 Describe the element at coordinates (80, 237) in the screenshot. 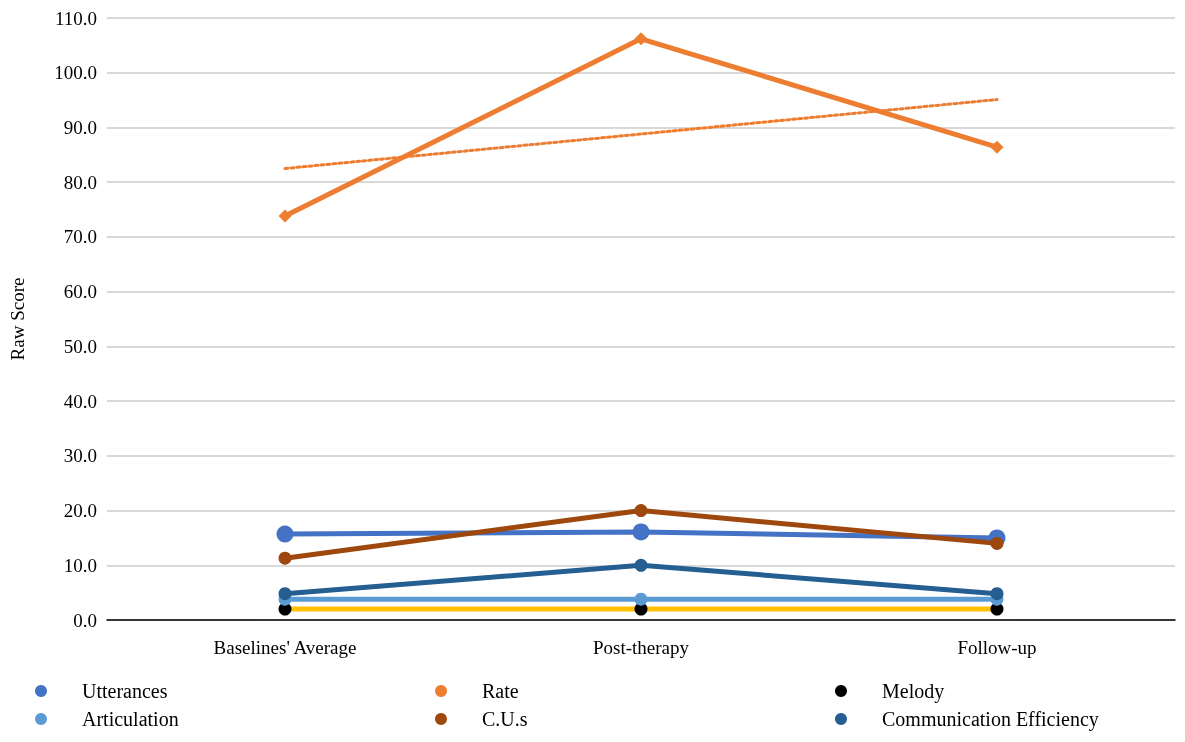

I see `y-tick-label: 70.0` at that location.